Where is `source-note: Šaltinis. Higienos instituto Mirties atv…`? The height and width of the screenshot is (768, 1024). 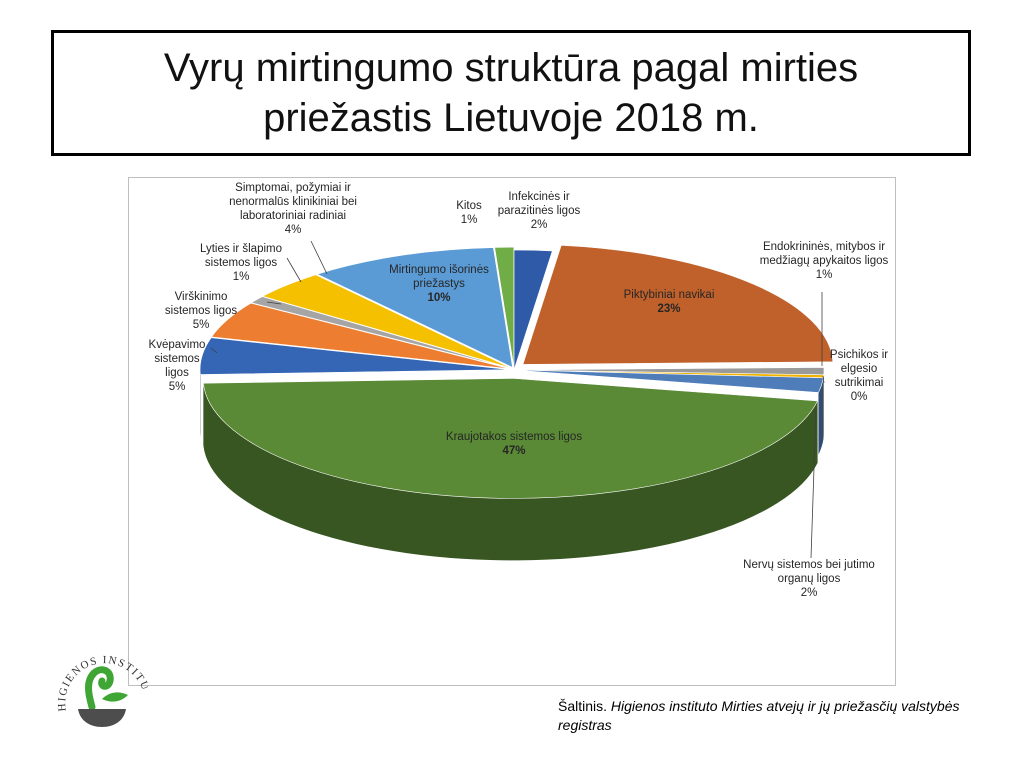 source-note: Šaltinis. Higienos instituto Mirties atv… is located at coordinates (768, 716).